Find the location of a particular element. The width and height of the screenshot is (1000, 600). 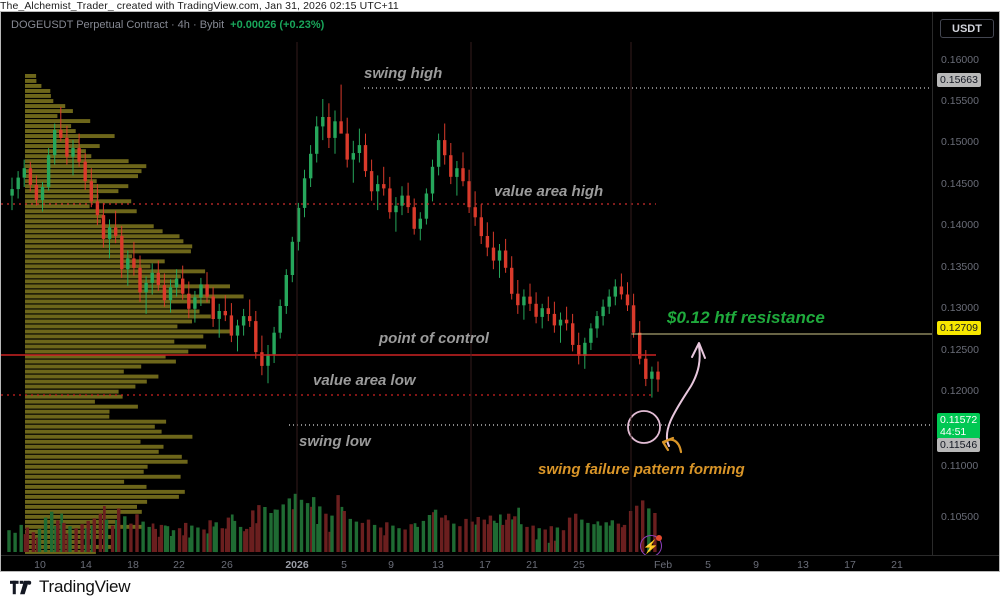

htf-resistance-label: $0.12 htf resistance is located at coordinates (746, 317).